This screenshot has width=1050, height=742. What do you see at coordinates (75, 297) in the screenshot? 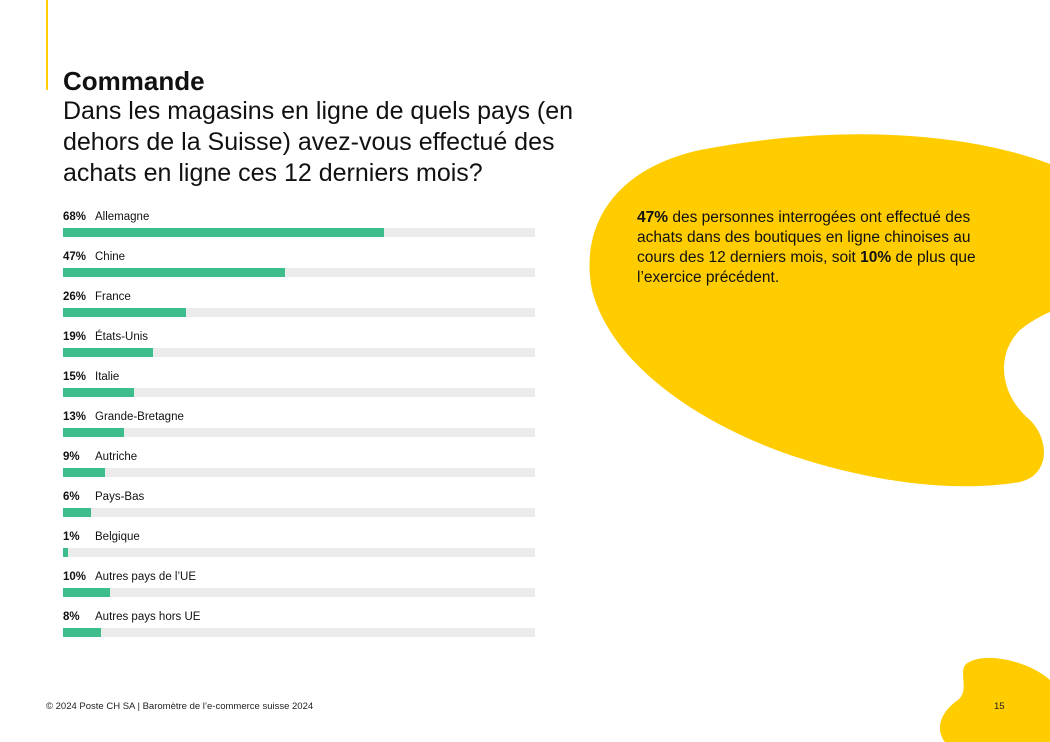
I see `bar-value-label: 26%` at bounding box center [75, 297].